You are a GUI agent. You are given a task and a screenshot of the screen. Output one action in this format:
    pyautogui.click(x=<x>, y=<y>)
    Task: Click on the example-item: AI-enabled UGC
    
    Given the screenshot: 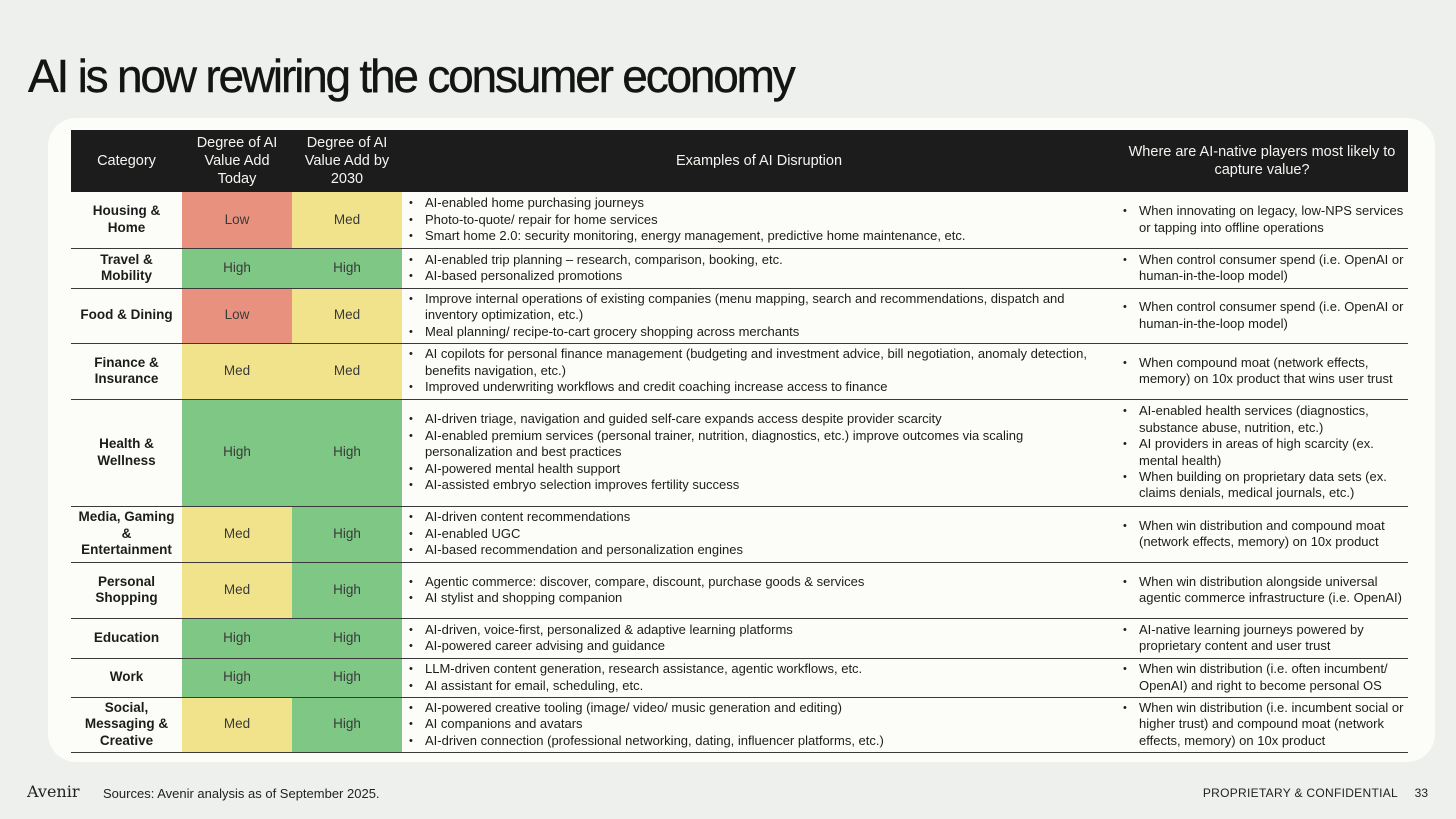 What is the action you would take?
    pyautogui.click(x=760, y=534)
    